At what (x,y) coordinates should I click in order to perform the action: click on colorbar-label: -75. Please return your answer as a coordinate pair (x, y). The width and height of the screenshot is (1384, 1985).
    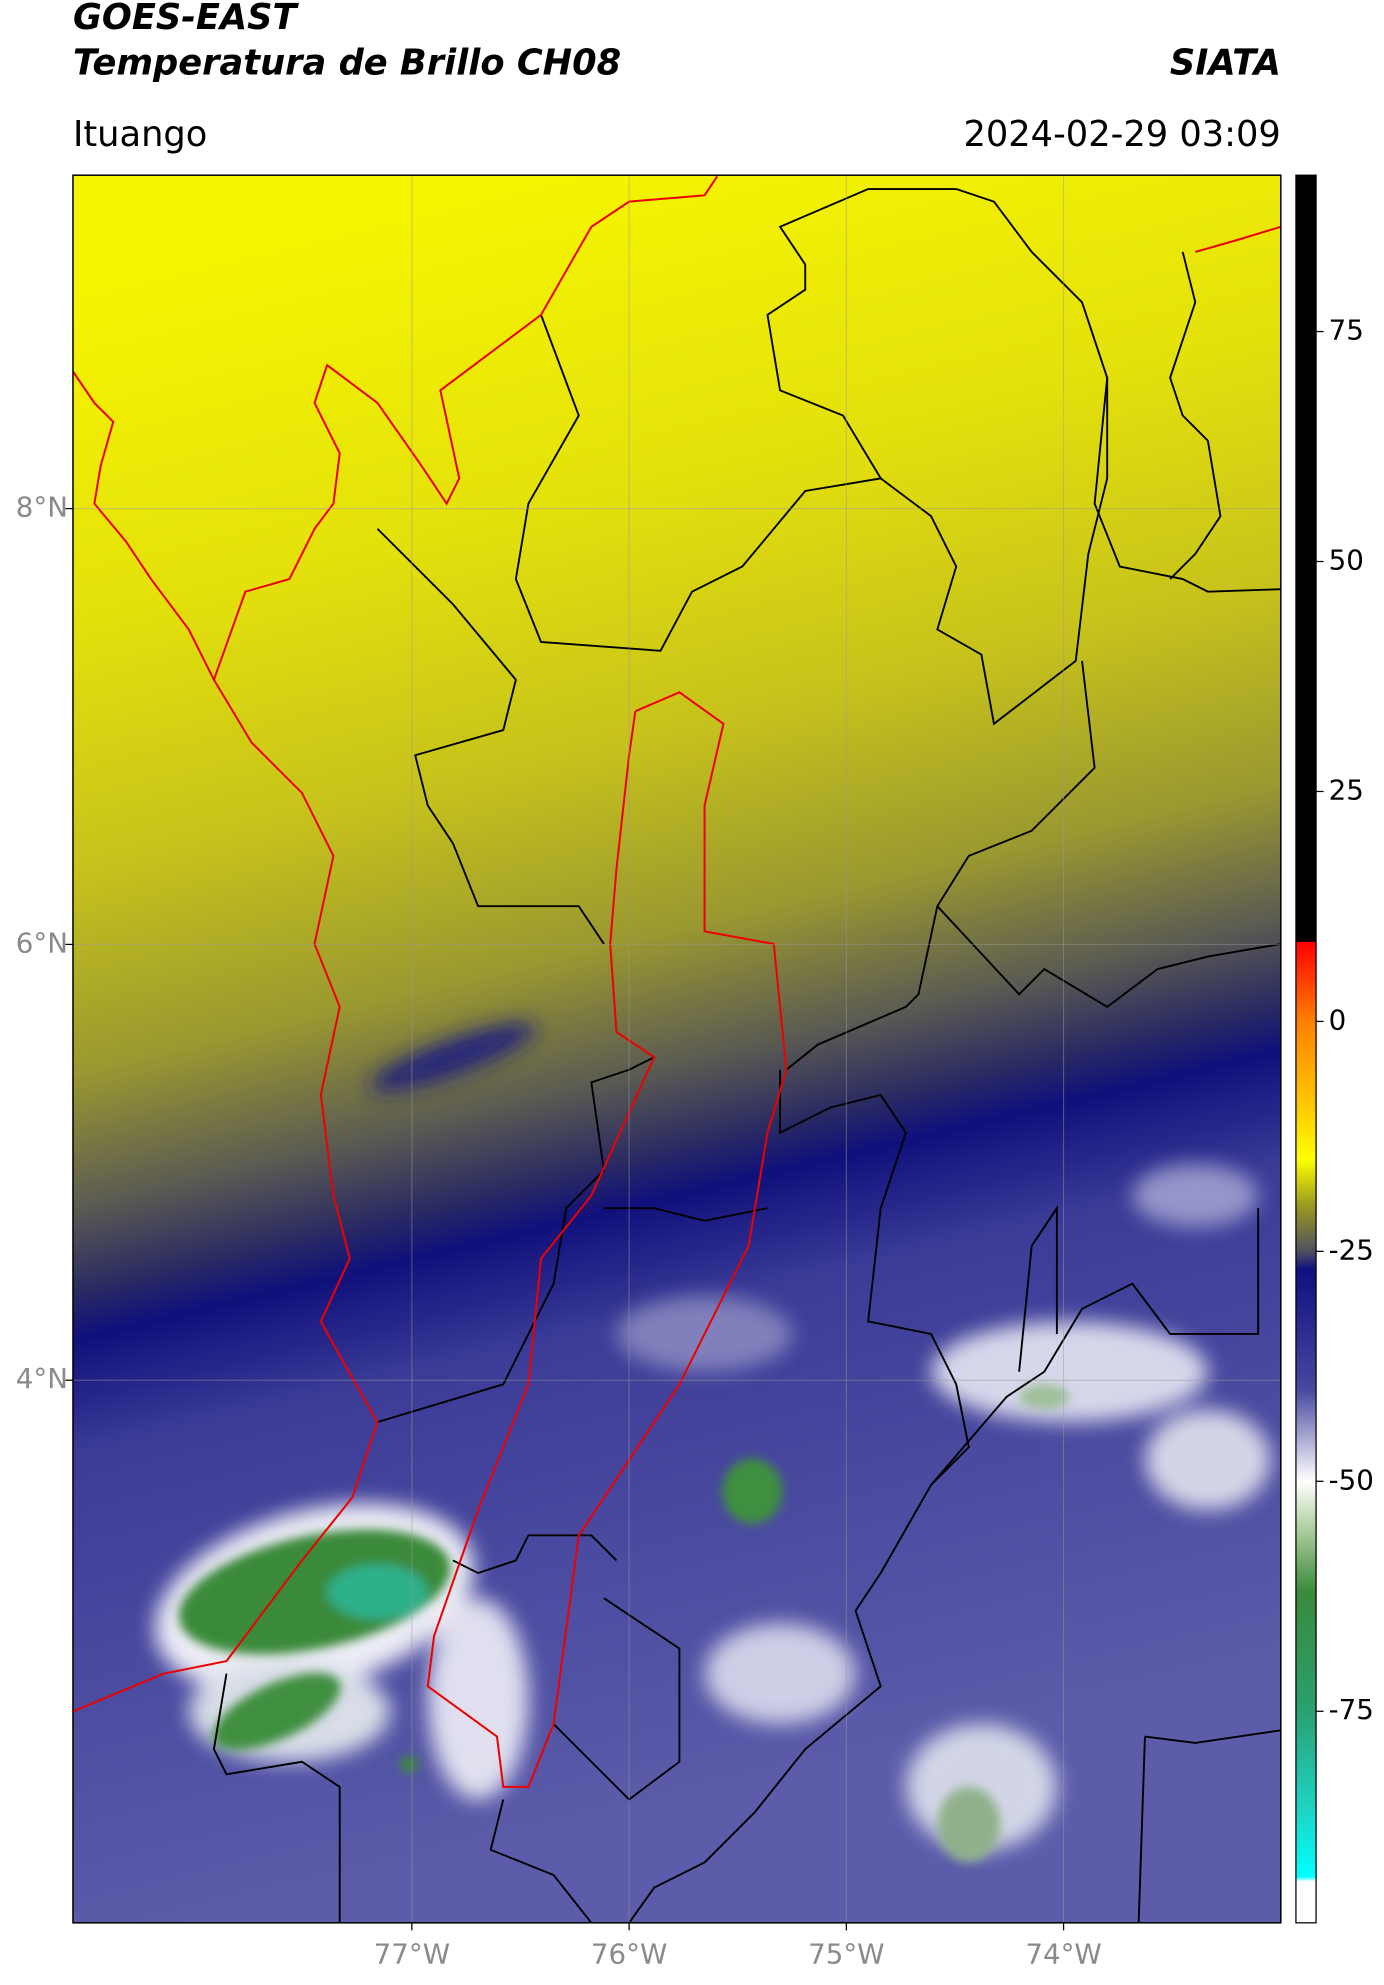
    Looking at the image, I should click on (1351, 1709).